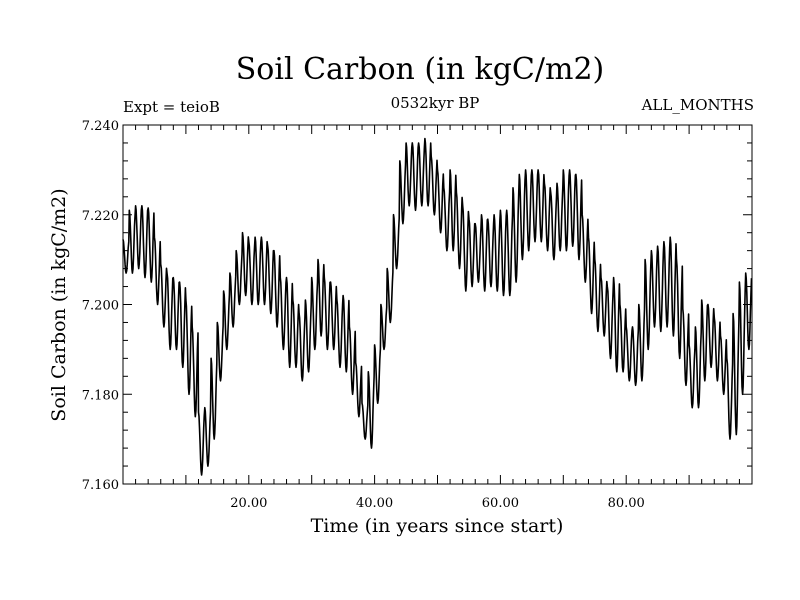  Describe the element at coordinates (100, 395) in the screenshot. I see `y-tick-label: 7.180` at that location.